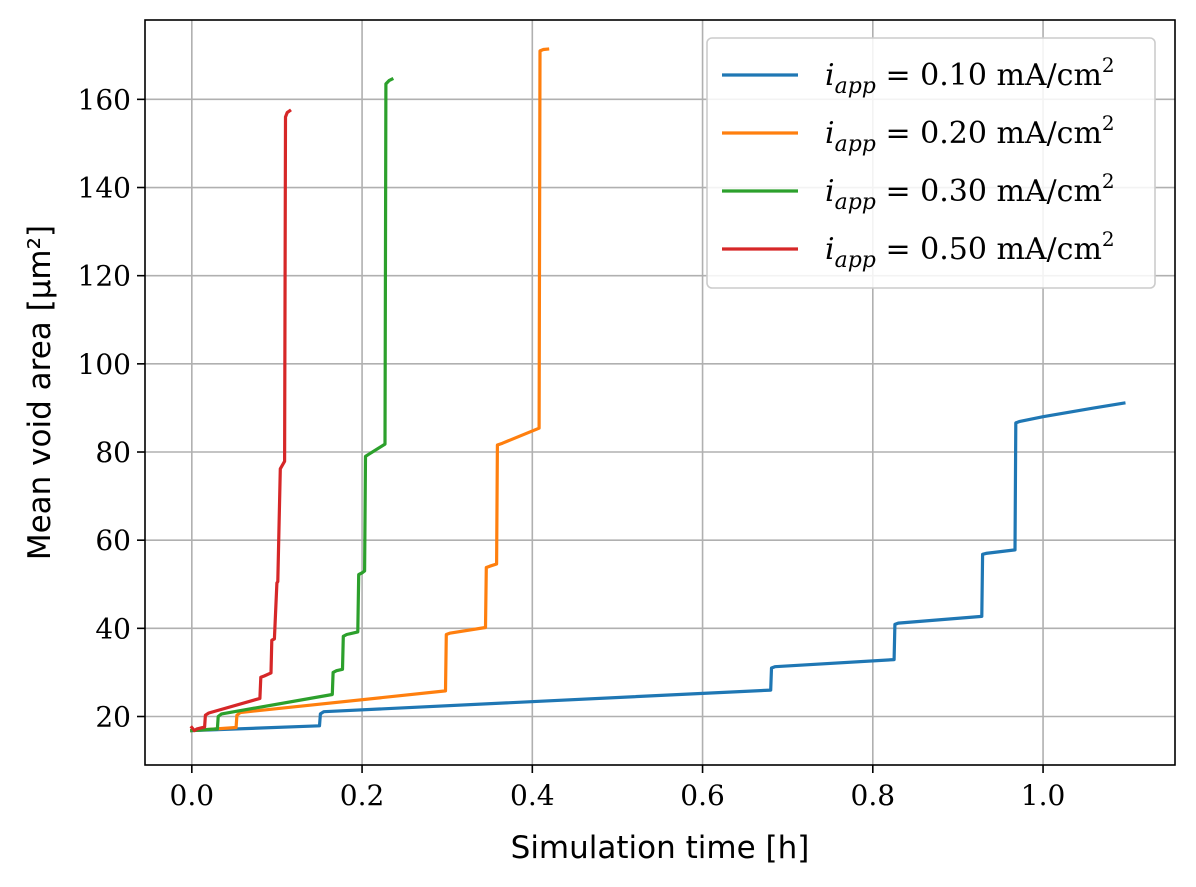 The width and height of the screenshot is (1196, 887). Describe the element at coordinates (40, 392) in the screenshot. I see `y-axis-label: Mean void area [μm²]` at that location.